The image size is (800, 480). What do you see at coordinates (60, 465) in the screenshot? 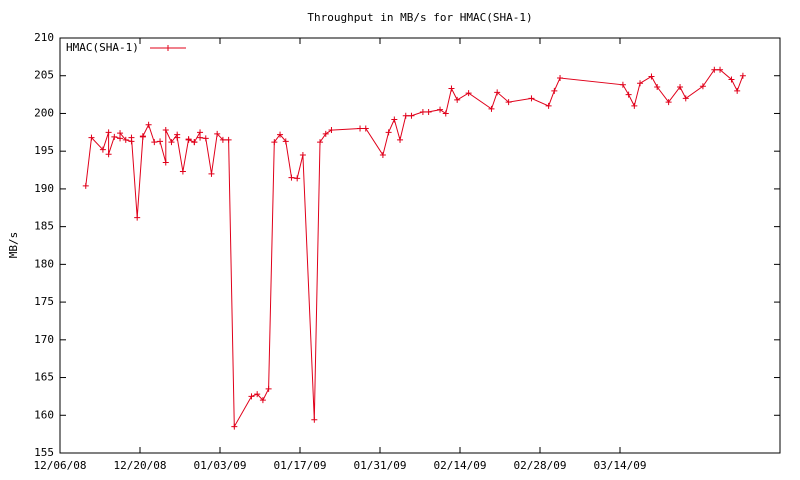
I see `x-tick-label: 12/06/08` at bounding box center [60, 465].